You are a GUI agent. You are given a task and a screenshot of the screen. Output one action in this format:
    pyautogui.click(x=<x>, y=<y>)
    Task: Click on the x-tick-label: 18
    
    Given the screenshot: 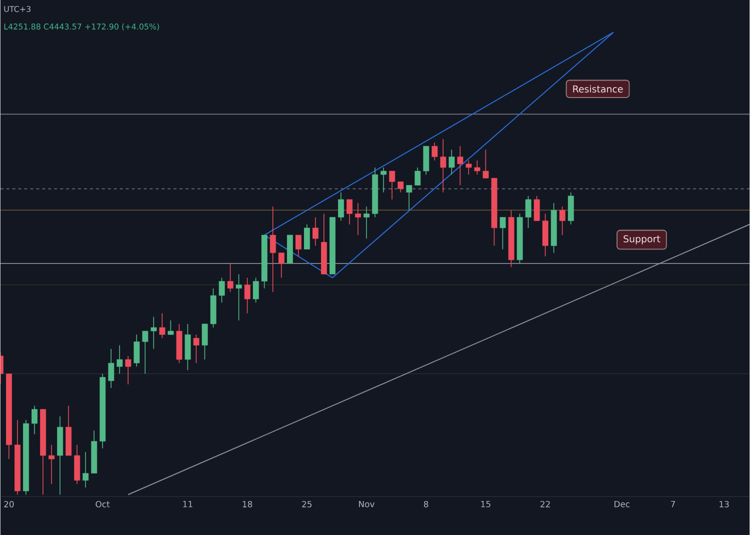 What is the action you would take?
    pyautogui.click(x=247, y=504)
    